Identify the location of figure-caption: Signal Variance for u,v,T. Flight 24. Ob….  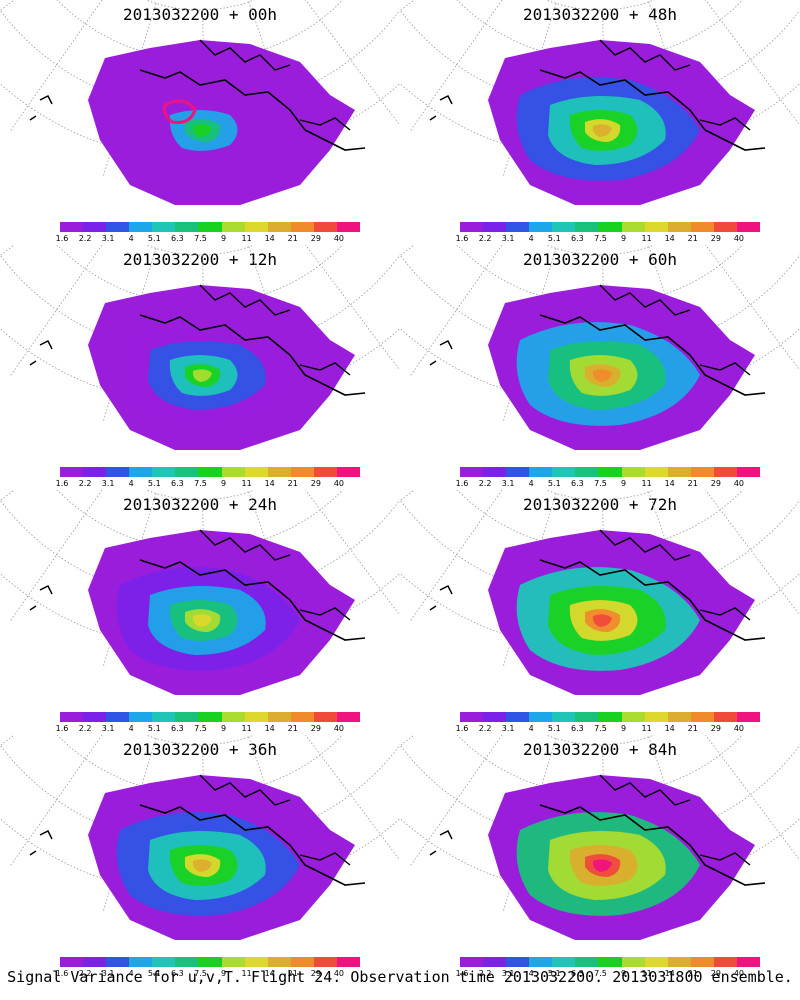
(400, 977).